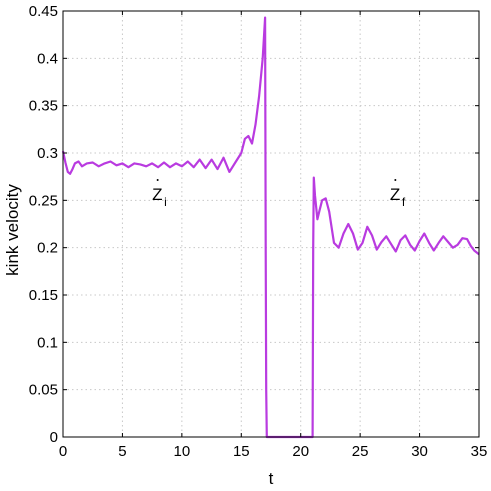  Describe the element at coordinates (12, 230) in the screenshot. I see `y-axis-label: kink velocity` at that location.